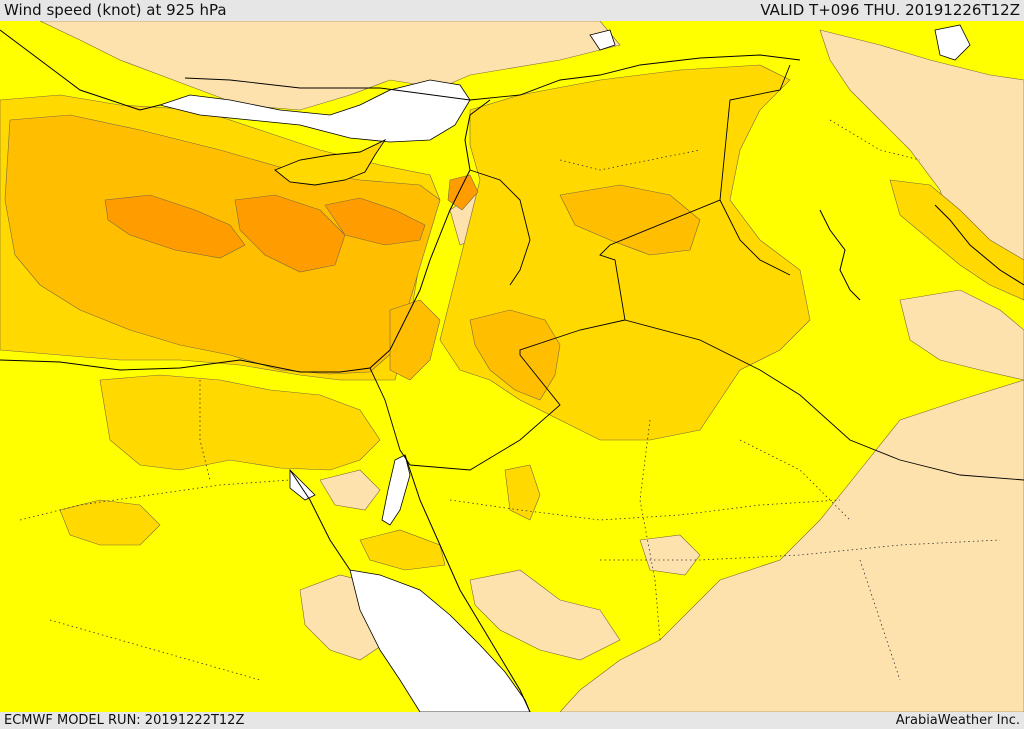  I want to click on moderate-wind-egypt, so click(240, 422).